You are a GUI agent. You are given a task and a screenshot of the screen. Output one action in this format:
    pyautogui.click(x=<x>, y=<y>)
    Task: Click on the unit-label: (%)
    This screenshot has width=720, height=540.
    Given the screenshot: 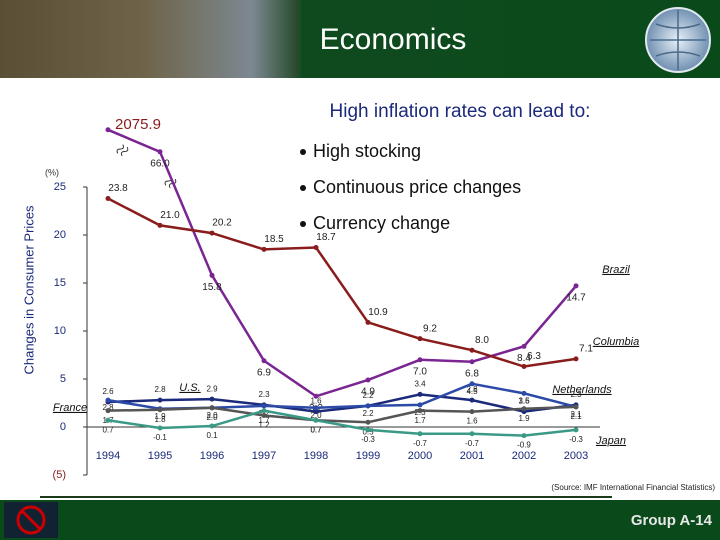 What is the action you would take?
    pyautogui.click(x=52, y=172)
    